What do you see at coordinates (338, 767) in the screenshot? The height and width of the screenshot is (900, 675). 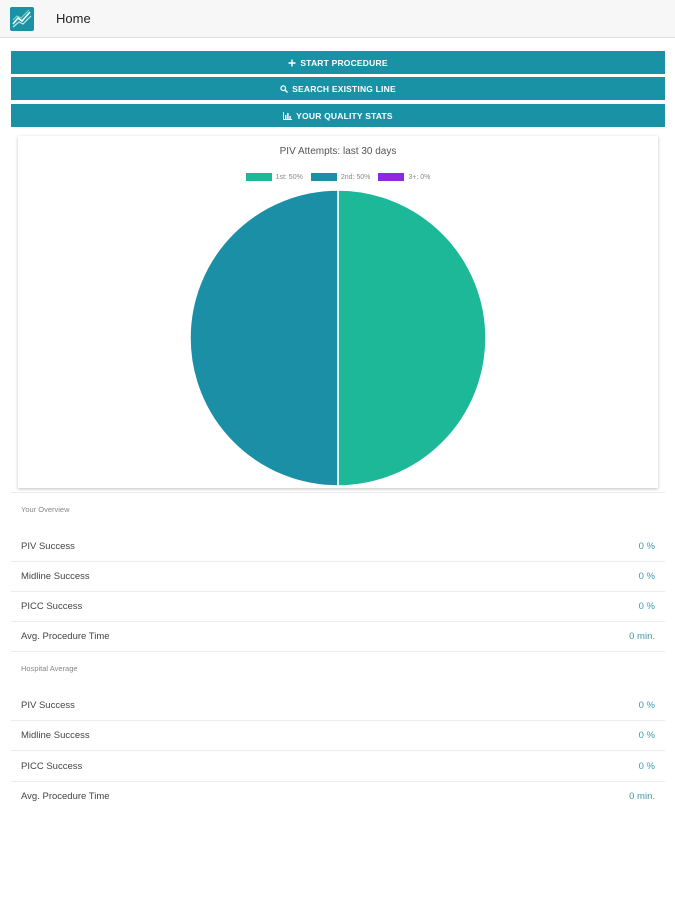 I see `hospital-row-picc: PICC Success 0 %` at bounding box center [338, 767].